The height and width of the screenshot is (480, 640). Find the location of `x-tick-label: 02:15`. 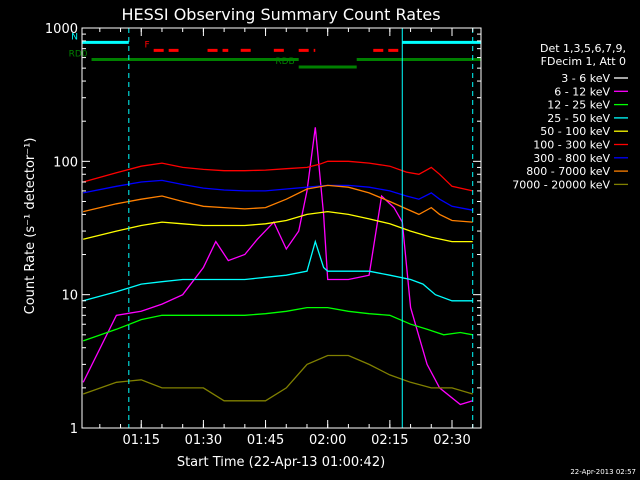

x-tick-label: 02:15 is located at coordinates (389, 440).